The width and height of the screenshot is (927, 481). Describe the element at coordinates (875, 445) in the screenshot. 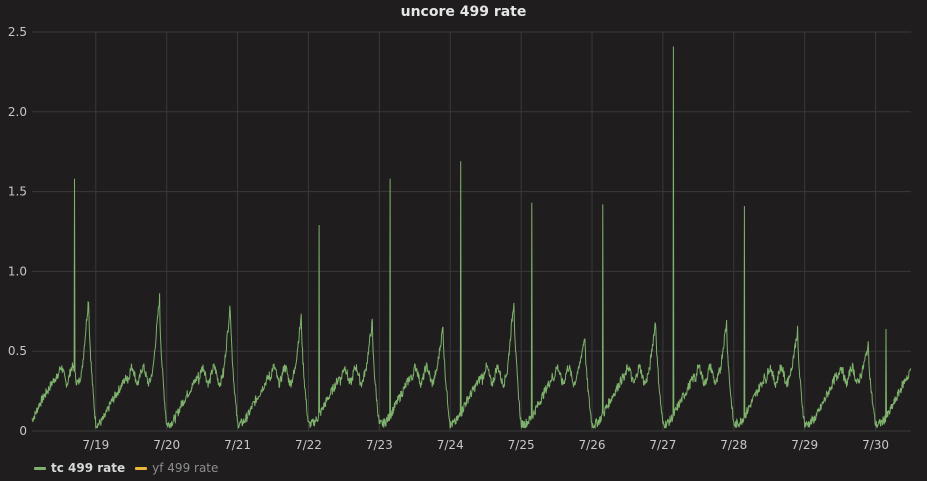

I see `x-tick-label: 7/30` at that location.